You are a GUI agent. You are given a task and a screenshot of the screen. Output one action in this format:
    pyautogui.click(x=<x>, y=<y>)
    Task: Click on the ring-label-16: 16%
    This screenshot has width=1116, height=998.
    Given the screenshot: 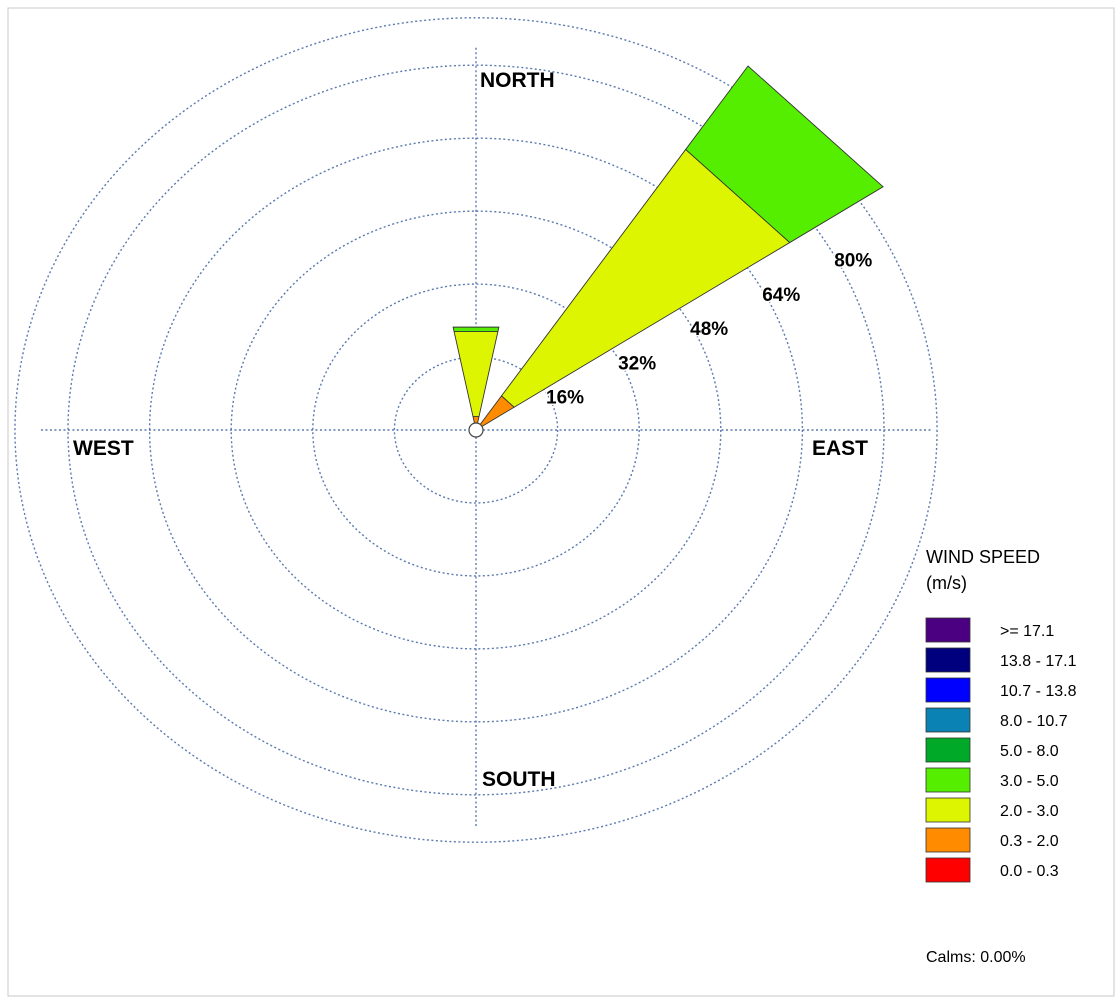 What is the action you would take?
    pyautogui.click(x=565, y=398)
    